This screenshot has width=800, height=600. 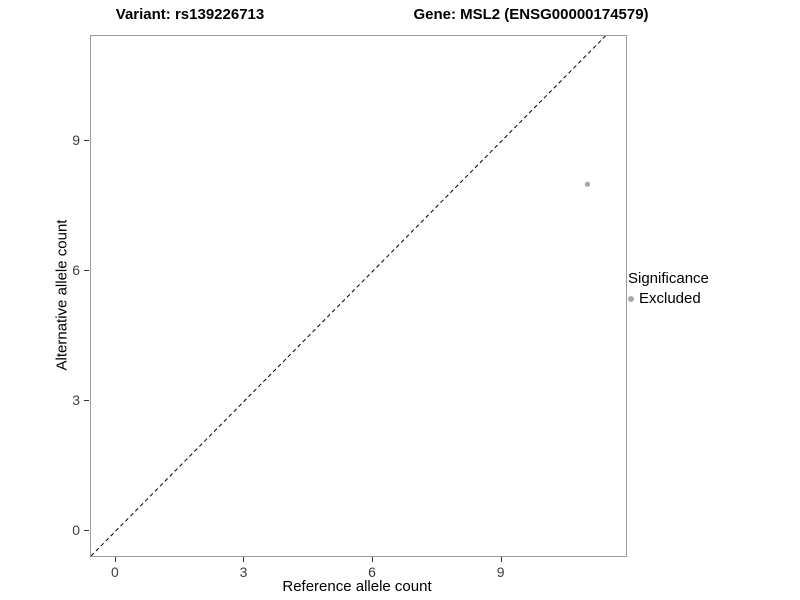 I want to click on x-tick-label: 9, so click(x=500, y=572).